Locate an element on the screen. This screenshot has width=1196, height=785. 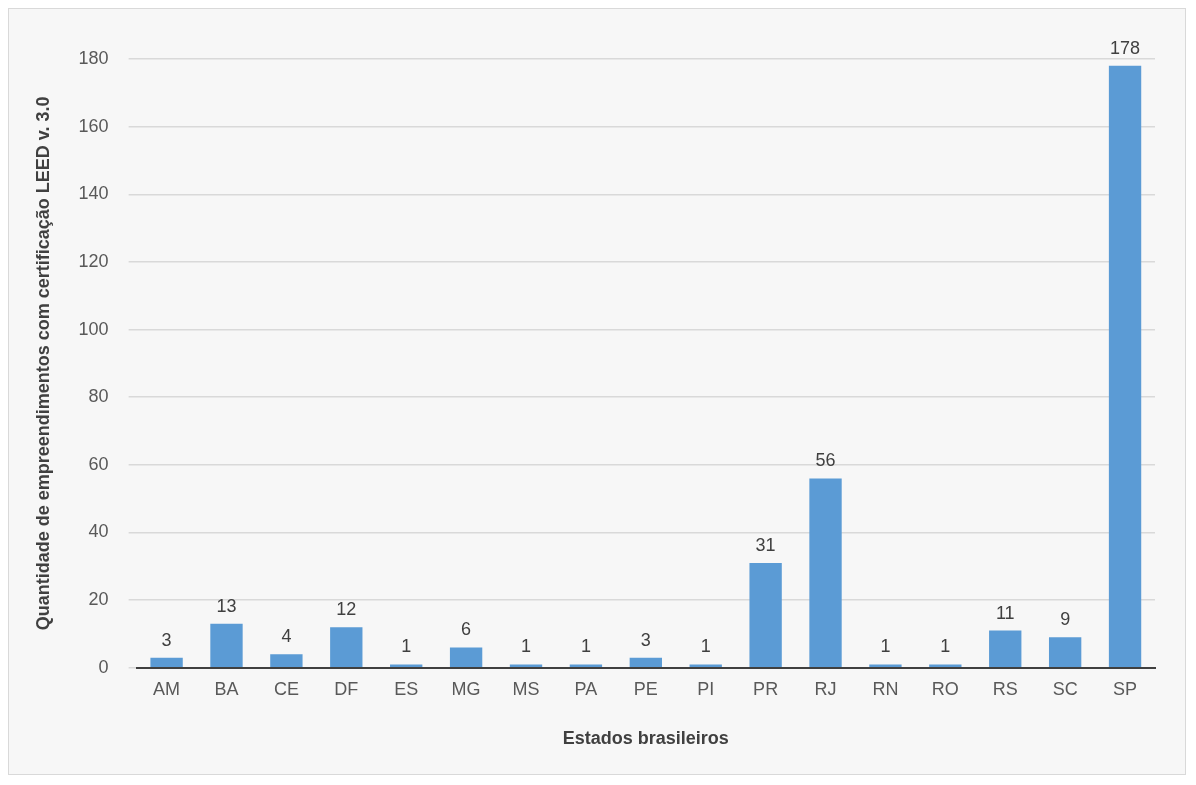
x-tick-label: PE is located at coordinates (645, 688).